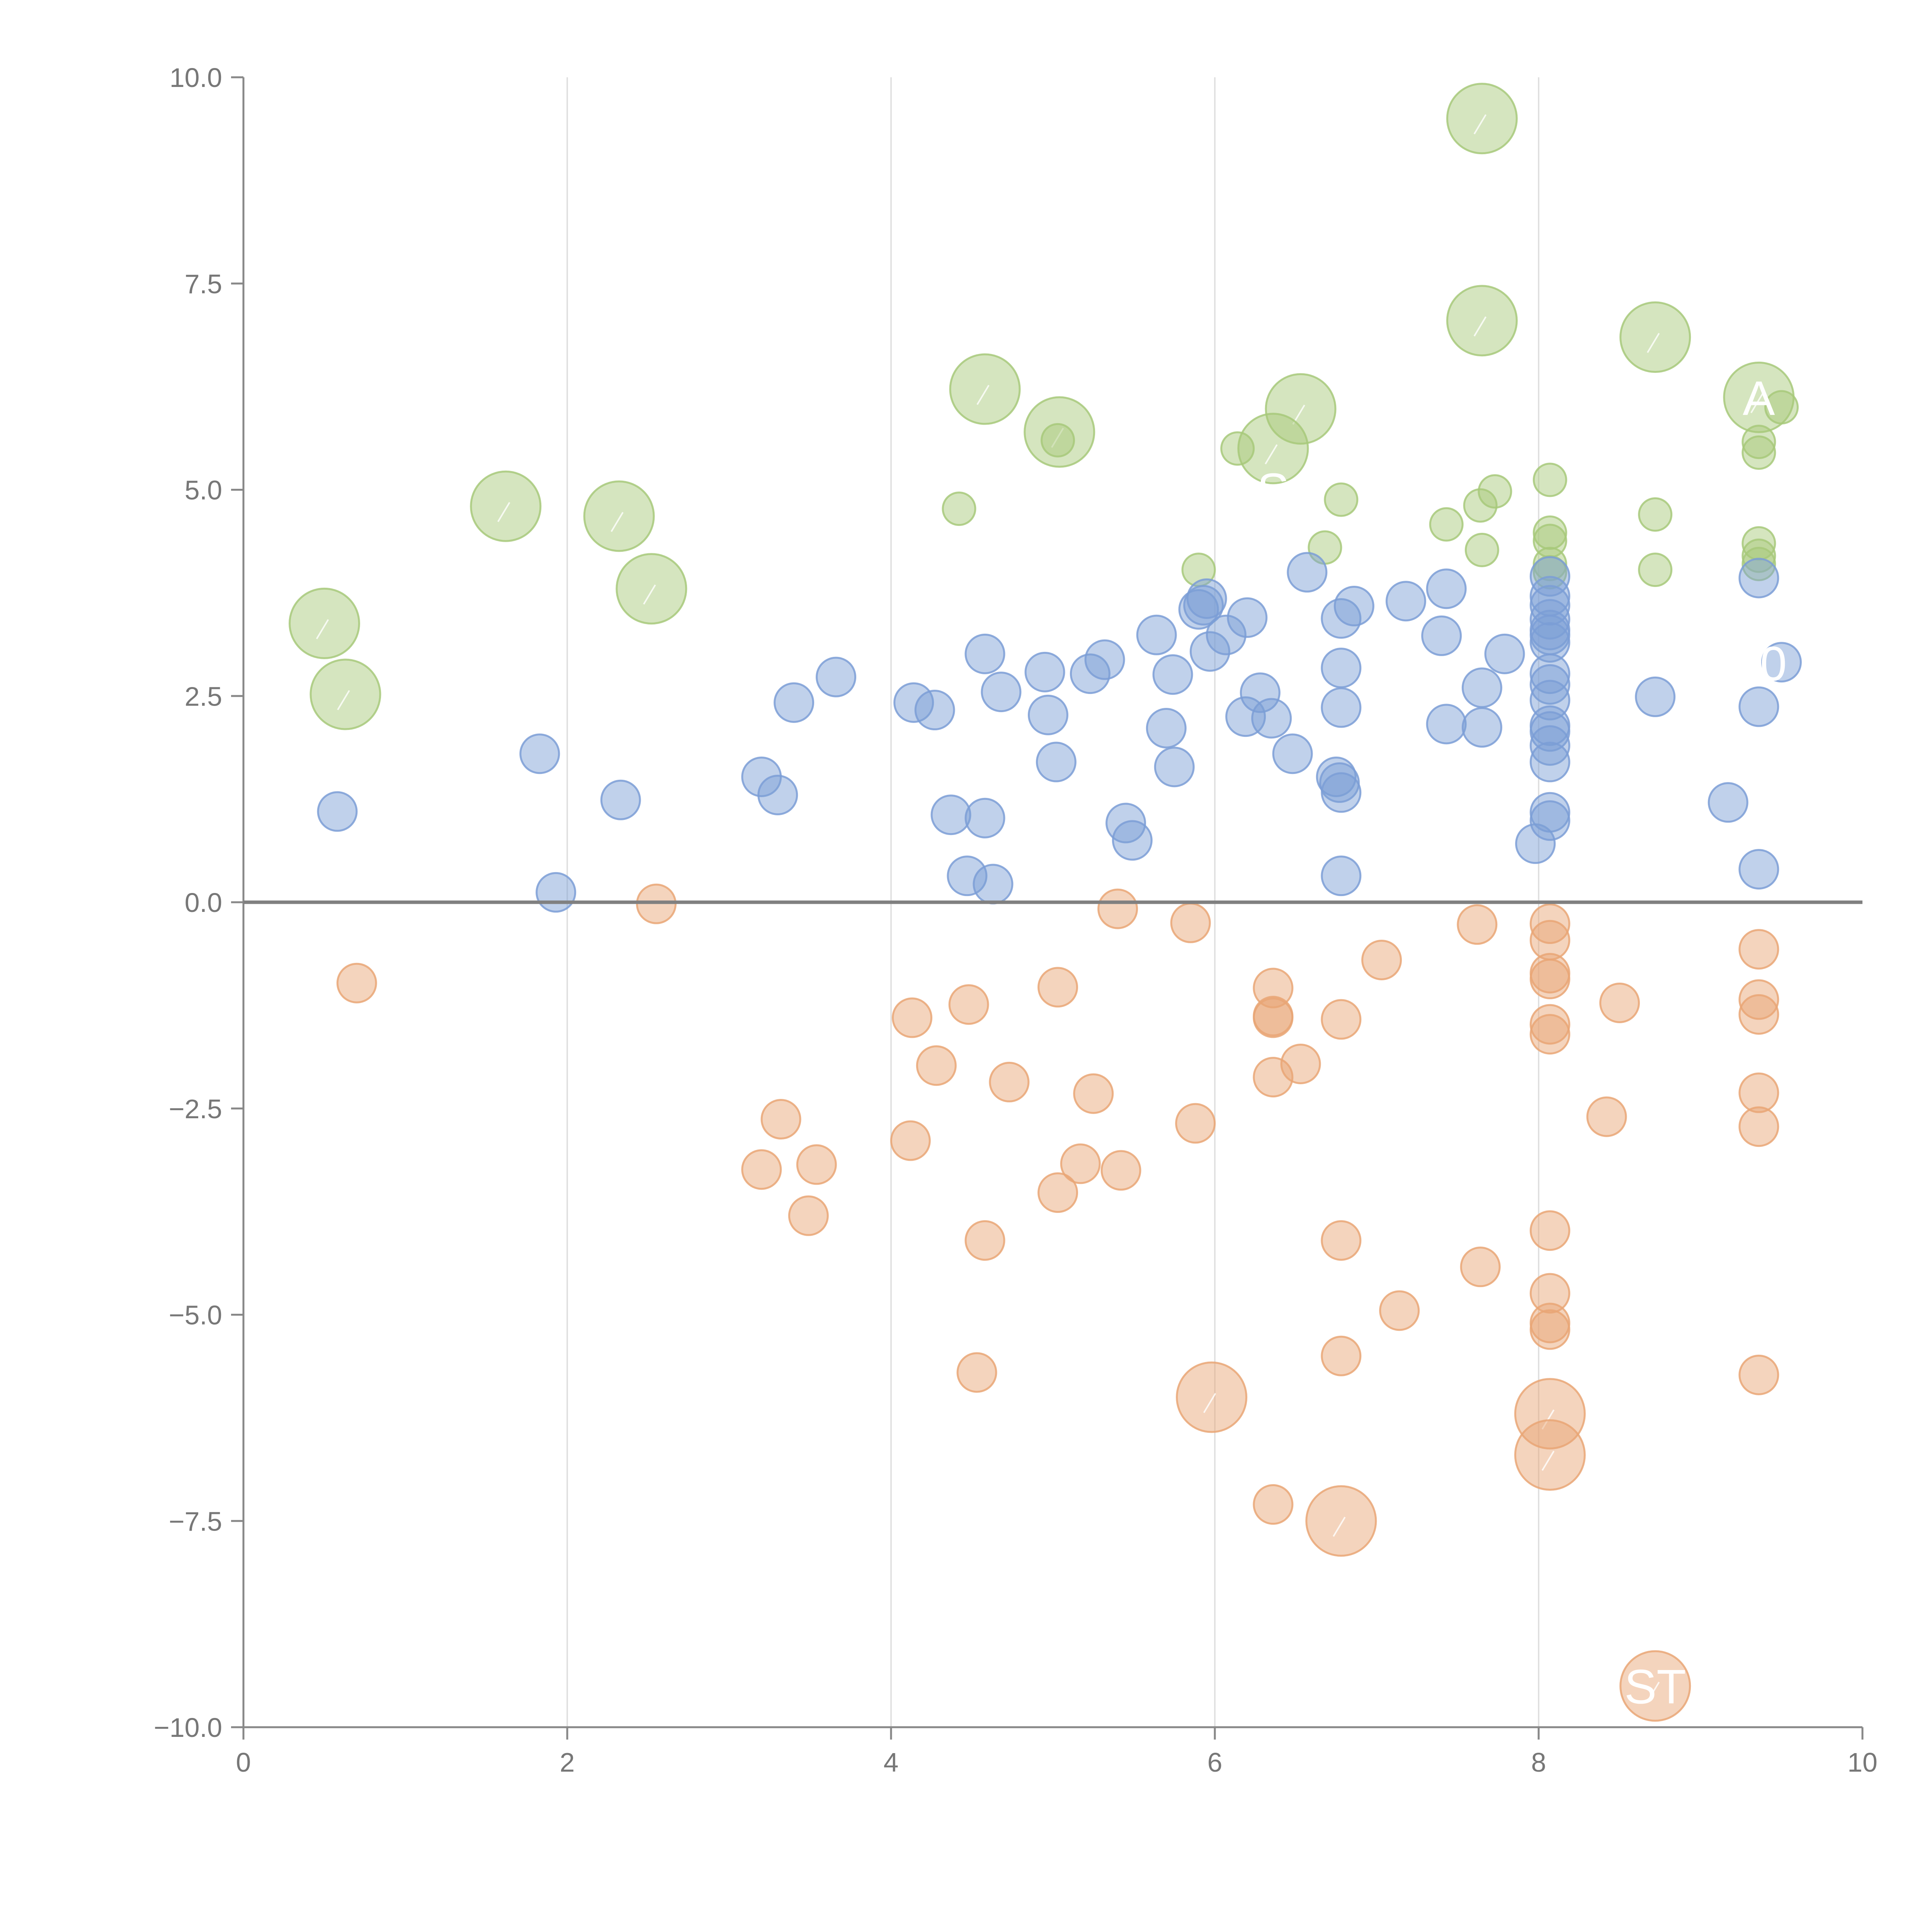 The width and height of the screenshot is (1932, 1932). Describe the element at coordinates (196, 1315) in the screenshot. I see `y-tick-label: −5.0` at that location.